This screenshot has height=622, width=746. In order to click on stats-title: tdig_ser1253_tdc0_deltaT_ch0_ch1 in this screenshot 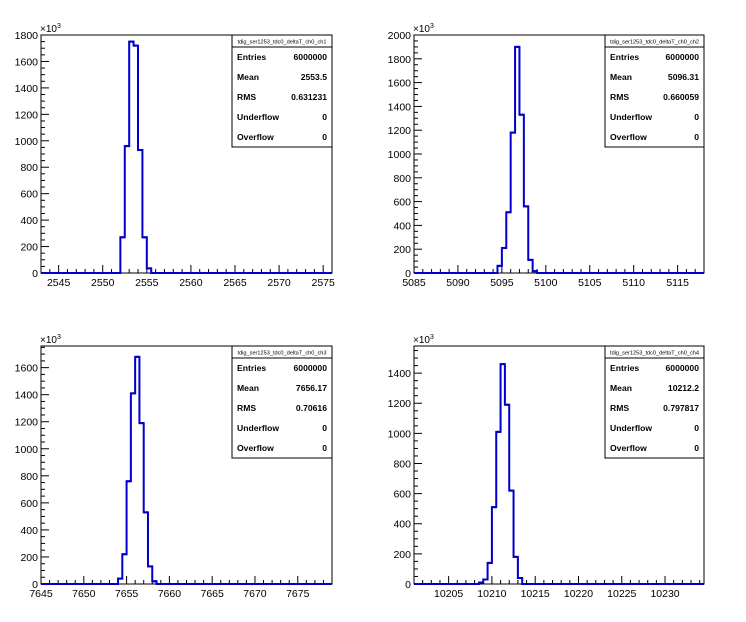, I will do `click(282, 43)`.